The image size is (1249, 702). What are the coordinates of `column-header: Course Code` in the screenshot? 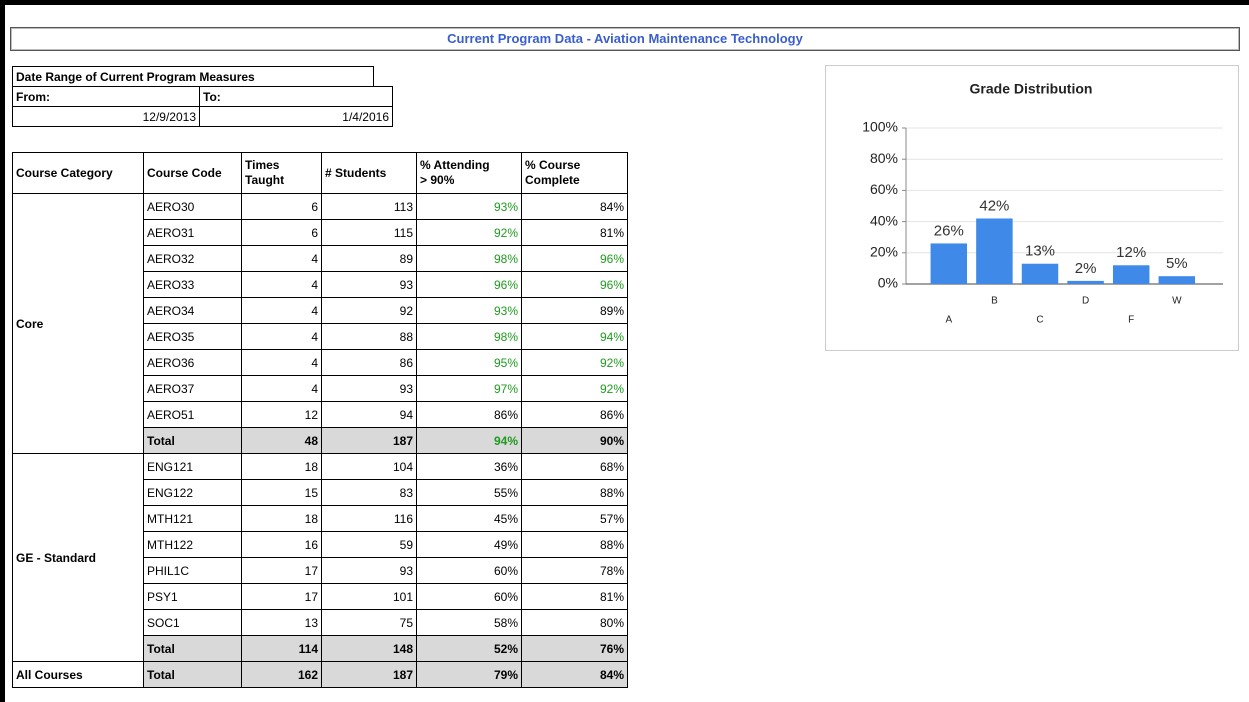 It's located at (192, 173).